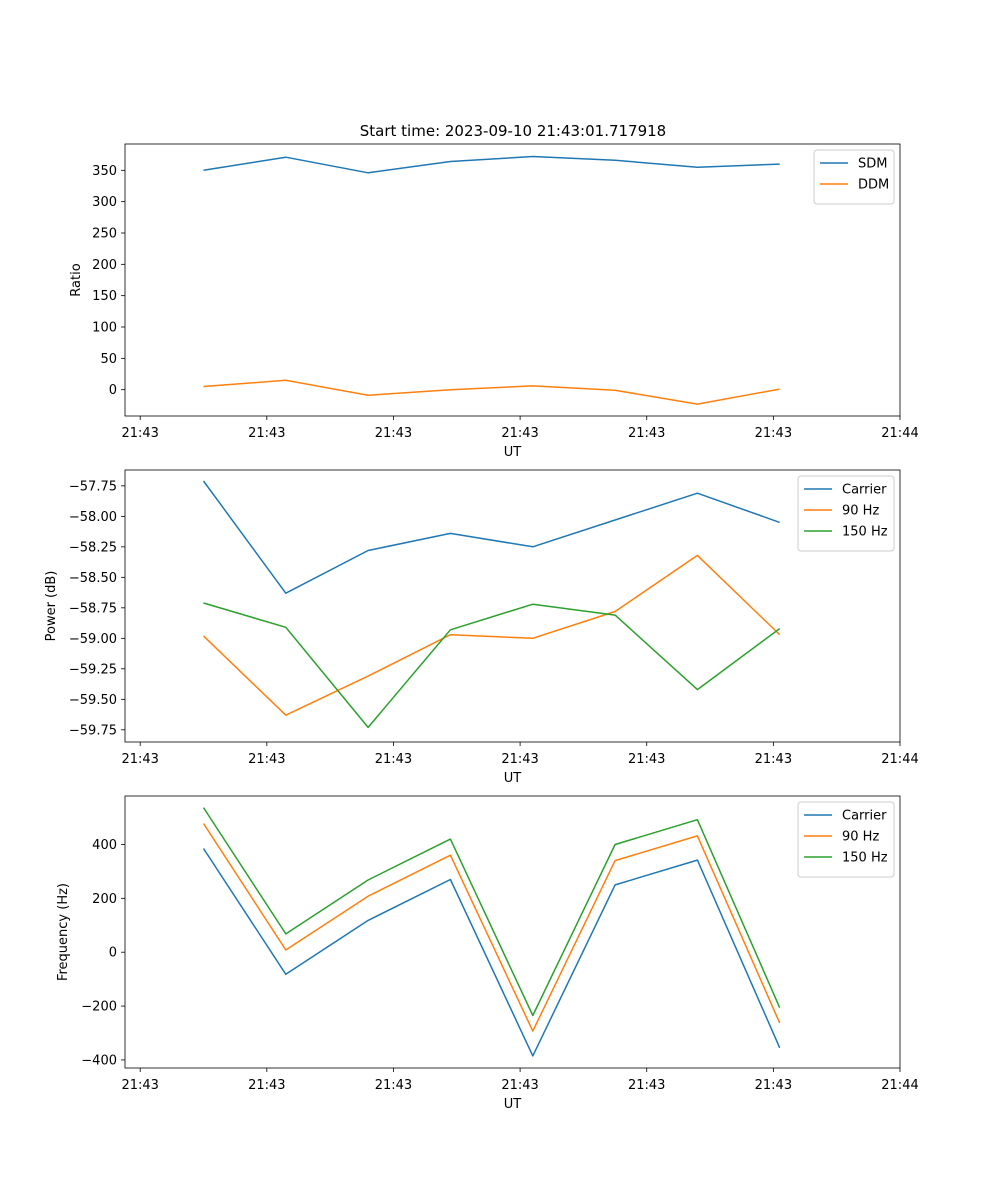 Image resolution: width=1000 pixels, height=1200 pixels. Describe the element at coordinates (113, 953) in the screenshot. I see `frequency-y-tick-label: 0` at that location.